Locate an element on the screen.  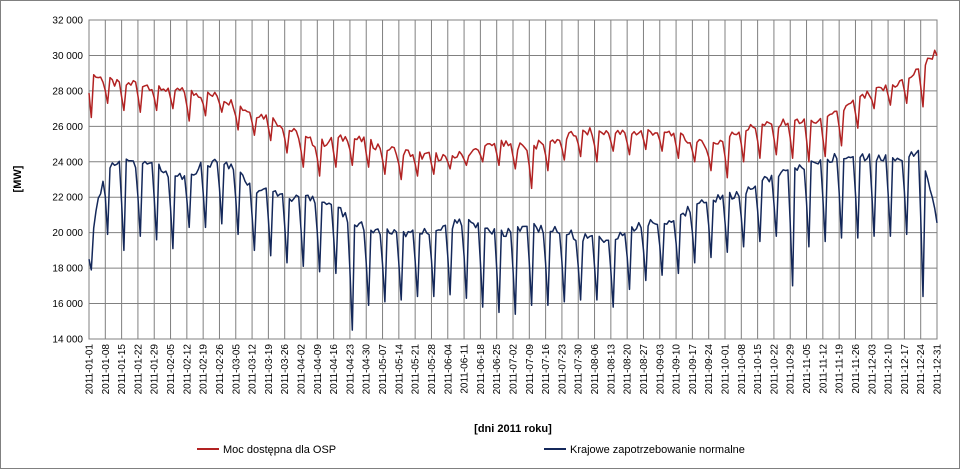
x-tick-label: 2011-03-19 is located at coordinates (269, 369).